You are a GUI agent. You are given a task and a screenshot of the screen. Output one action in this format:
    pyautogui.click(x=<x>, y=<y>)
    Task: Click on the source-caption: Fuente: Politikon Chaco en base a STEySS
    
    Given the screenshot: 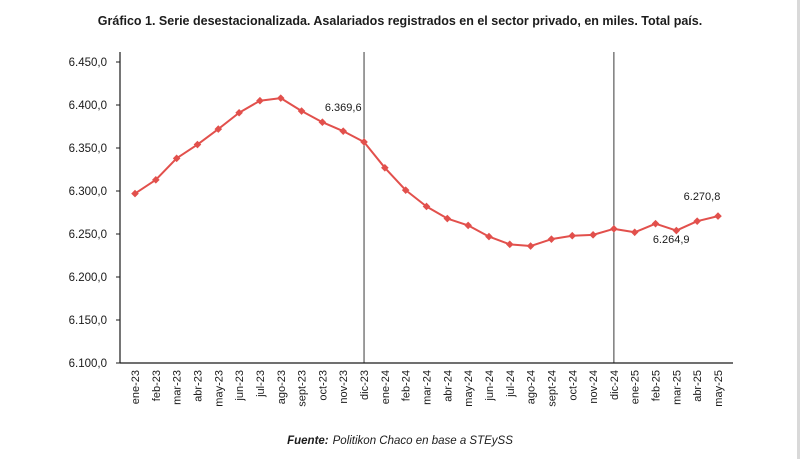 What is the action you would take?
    pyautogui.click(x=400, y=441)
    